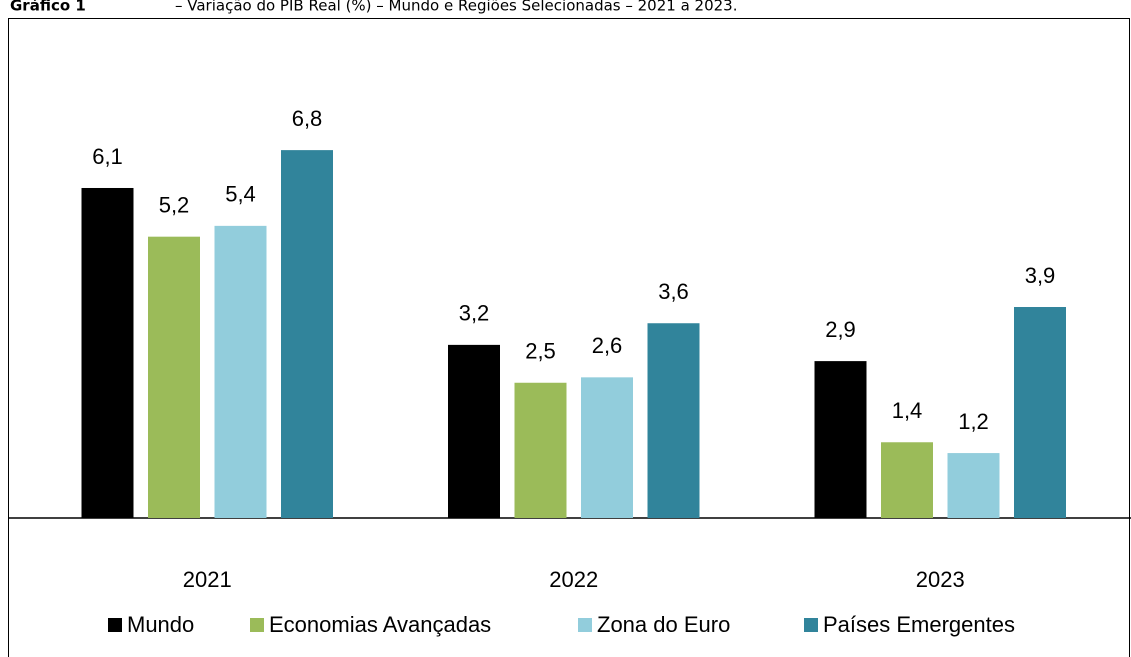  I want to click on data-label: 3,6, so click(673, 291).